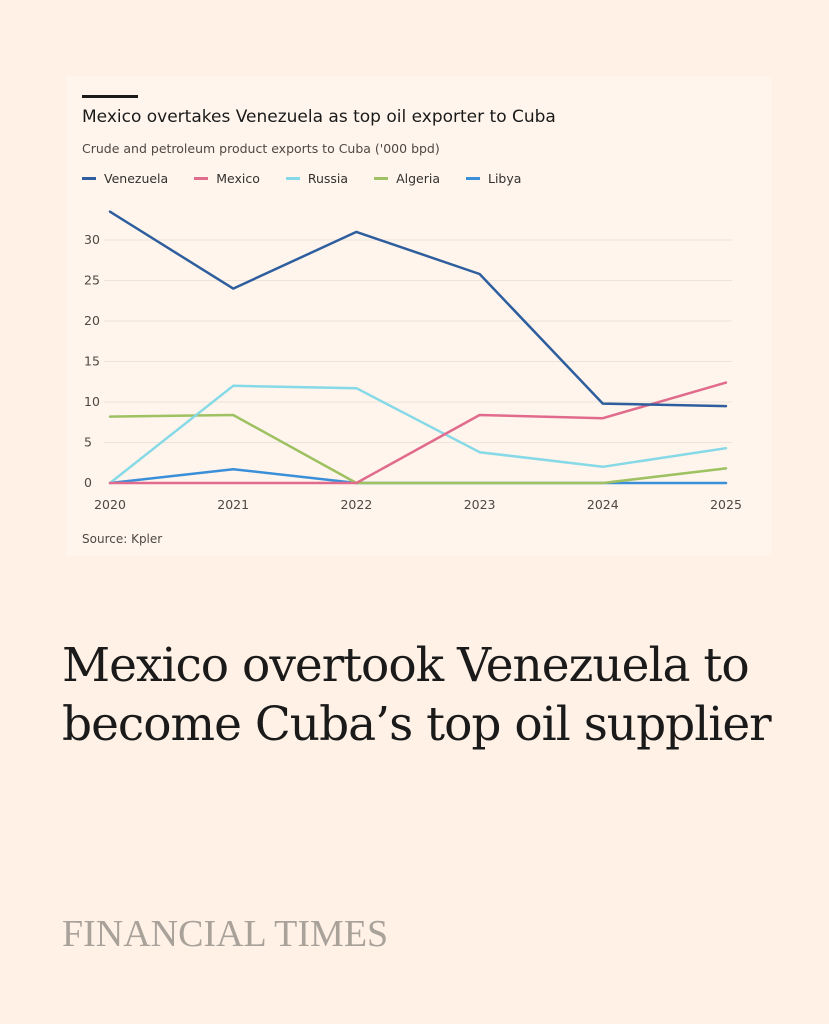 The height and width of the screenshot is (1024, 829). I want to click on legend-label: Libya, so click(505, 178).